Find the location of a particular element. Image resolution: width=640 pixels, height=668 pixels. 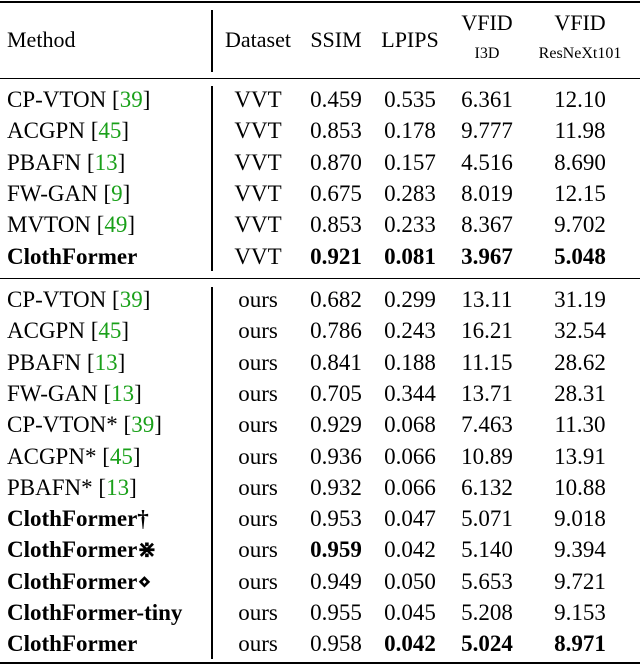

cell-vfid-resnext: 11.98 is located at coordinates (580, 131).